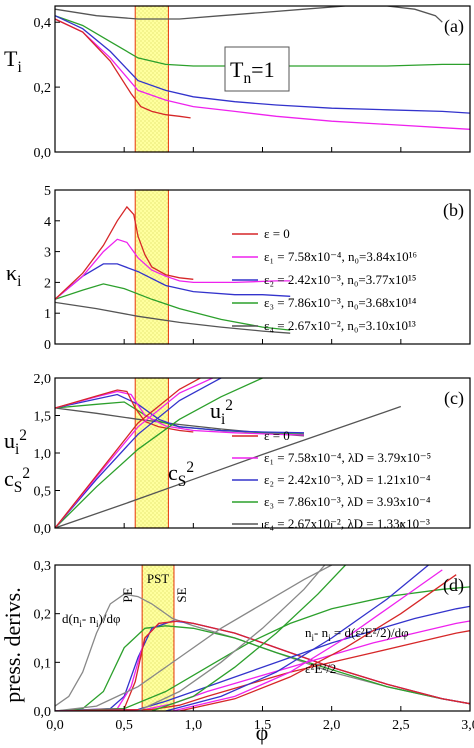 The height and width of the screenshot is (748, 474). Describe the element at coordinates (15, 442) in the screenshot. I see `ylabel-c-u: ui2` at that location.